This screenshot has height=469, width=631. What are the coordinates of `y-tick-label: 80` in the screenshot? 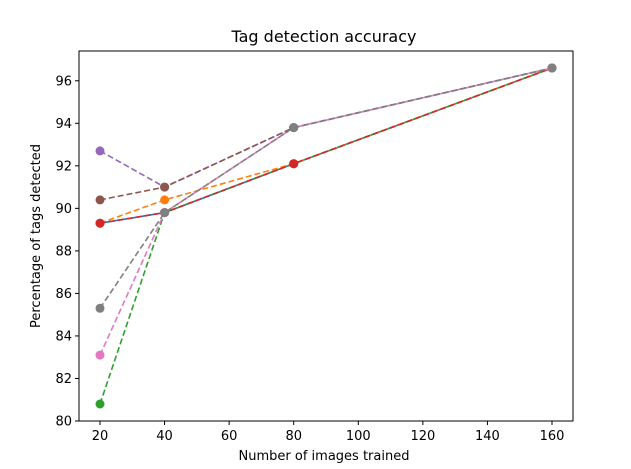 It's located at (63, 422).